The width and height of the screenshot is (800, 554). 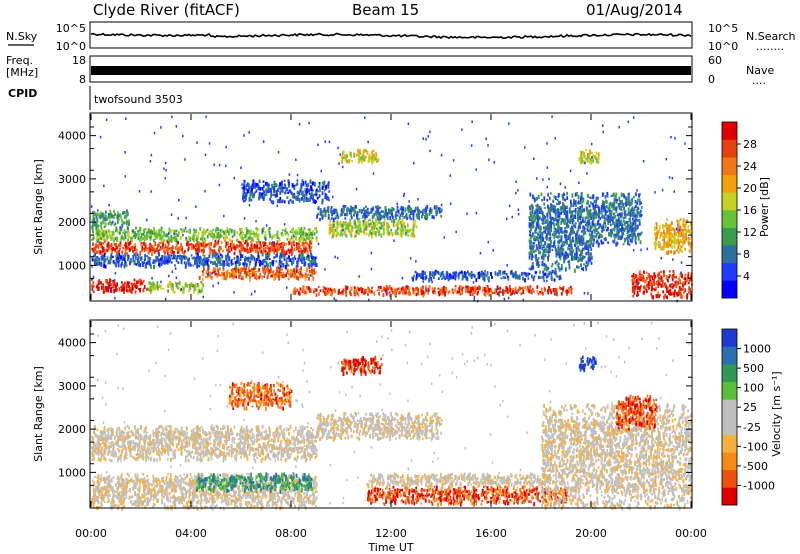 What do you see at coordinates (771, 36) in the screenshot?
I see `noise-right-label: N.Search` at bounding box center [771, 36].